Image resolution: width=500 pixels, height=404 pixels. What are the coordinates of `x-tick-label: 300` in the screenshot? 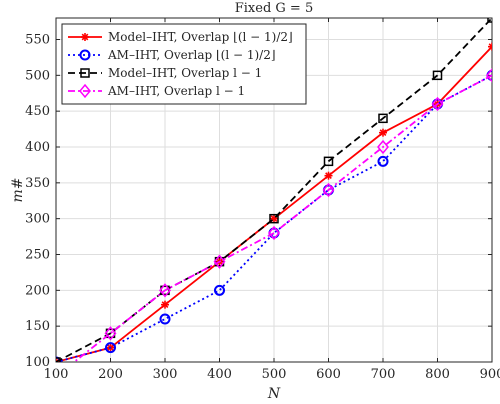 It's located at (165, 374).